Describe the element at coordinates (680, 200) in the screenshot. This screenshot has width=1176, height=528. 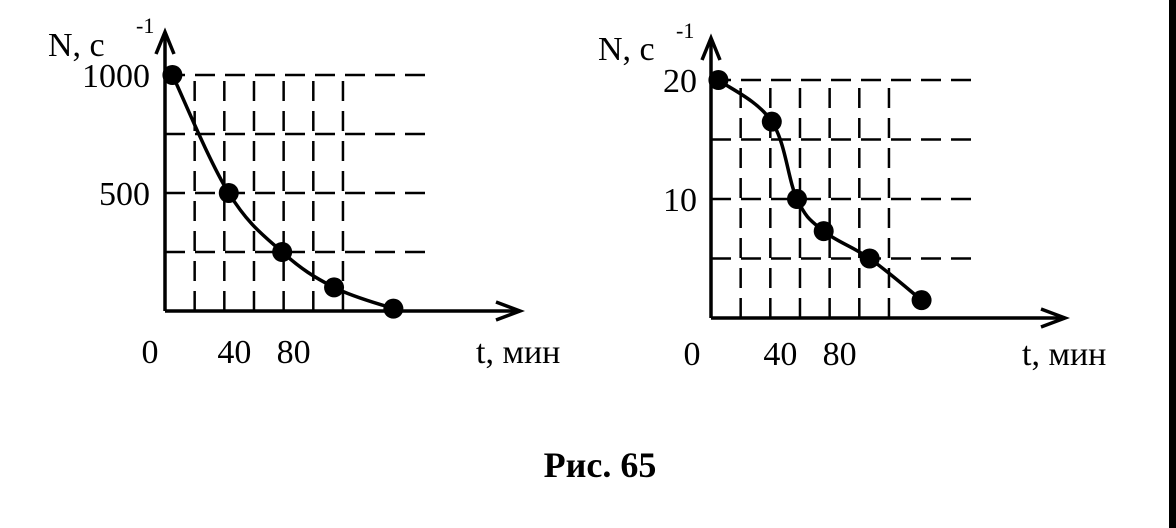
I see `y-tick-label: 10` at that location.